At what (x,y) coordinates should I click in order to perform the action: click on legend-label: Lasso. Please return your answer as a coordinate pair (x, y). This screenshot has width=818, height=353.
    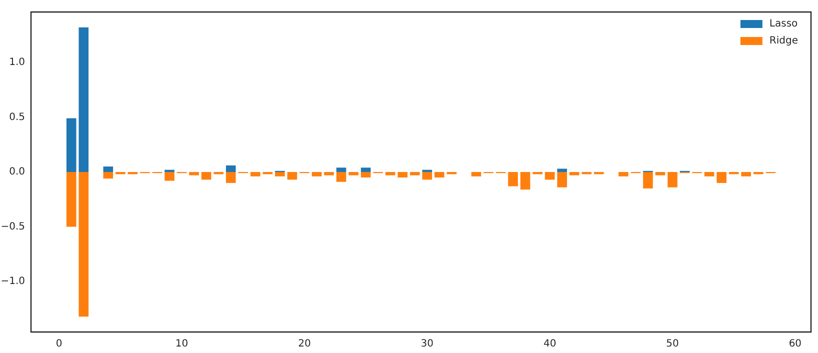
    Looking at the image, I should click on (783, 24).